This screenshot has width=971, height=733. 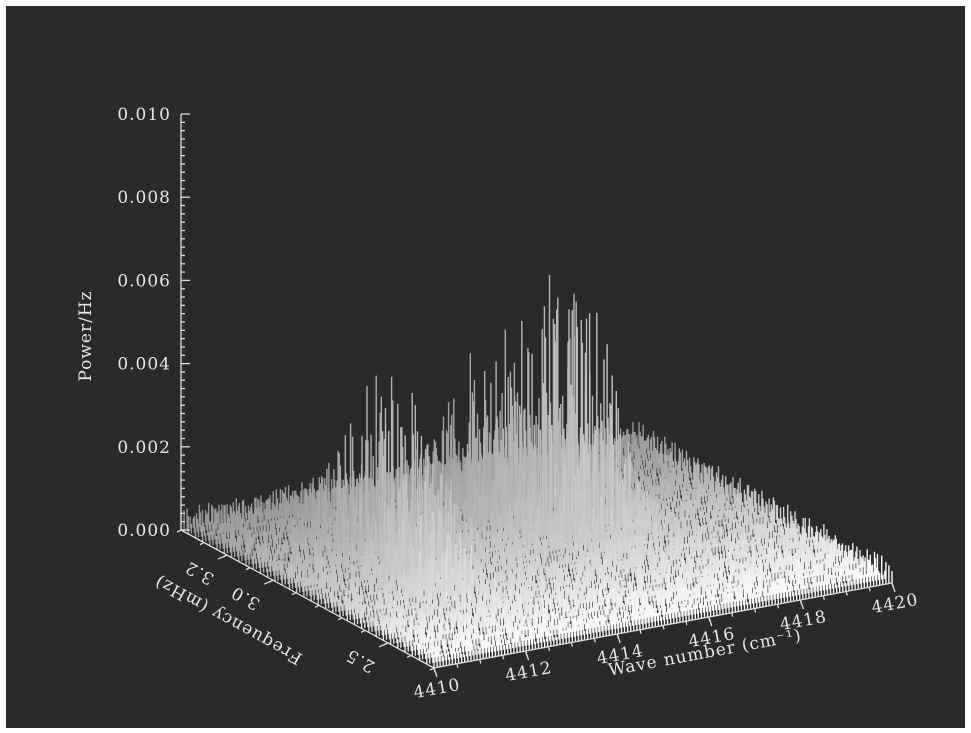 I want to click on frequency-tick-label: 3.2, so click(x=200, y=572).